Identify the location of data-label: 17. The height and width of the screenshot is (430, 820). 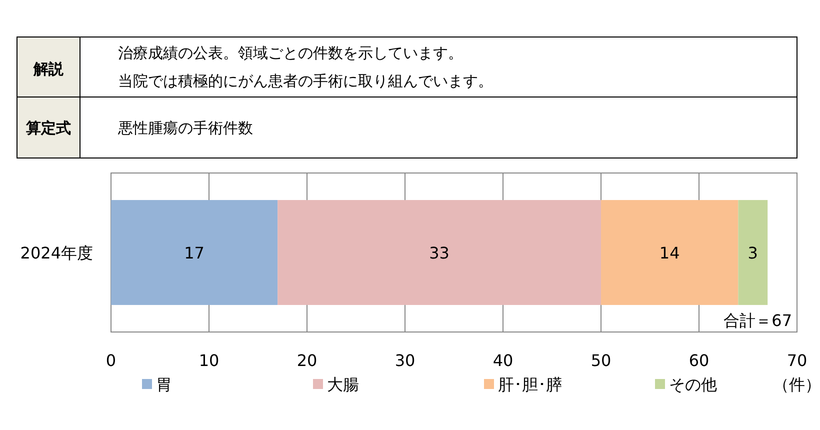
(194, 253).